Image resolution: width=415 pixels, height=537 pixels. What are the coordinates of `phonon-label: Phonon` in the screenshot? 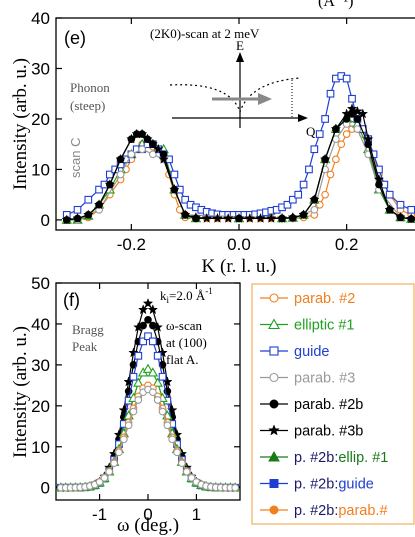 It's located at (90, 87).